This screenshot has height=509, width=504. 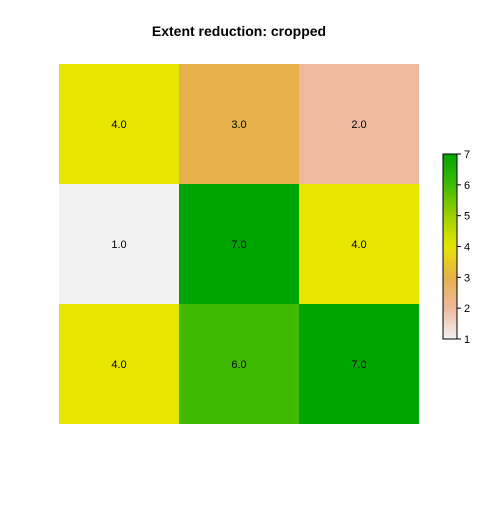 I want to click on cell-label-r2-c3: 4.0, so click(x=358, y=245).